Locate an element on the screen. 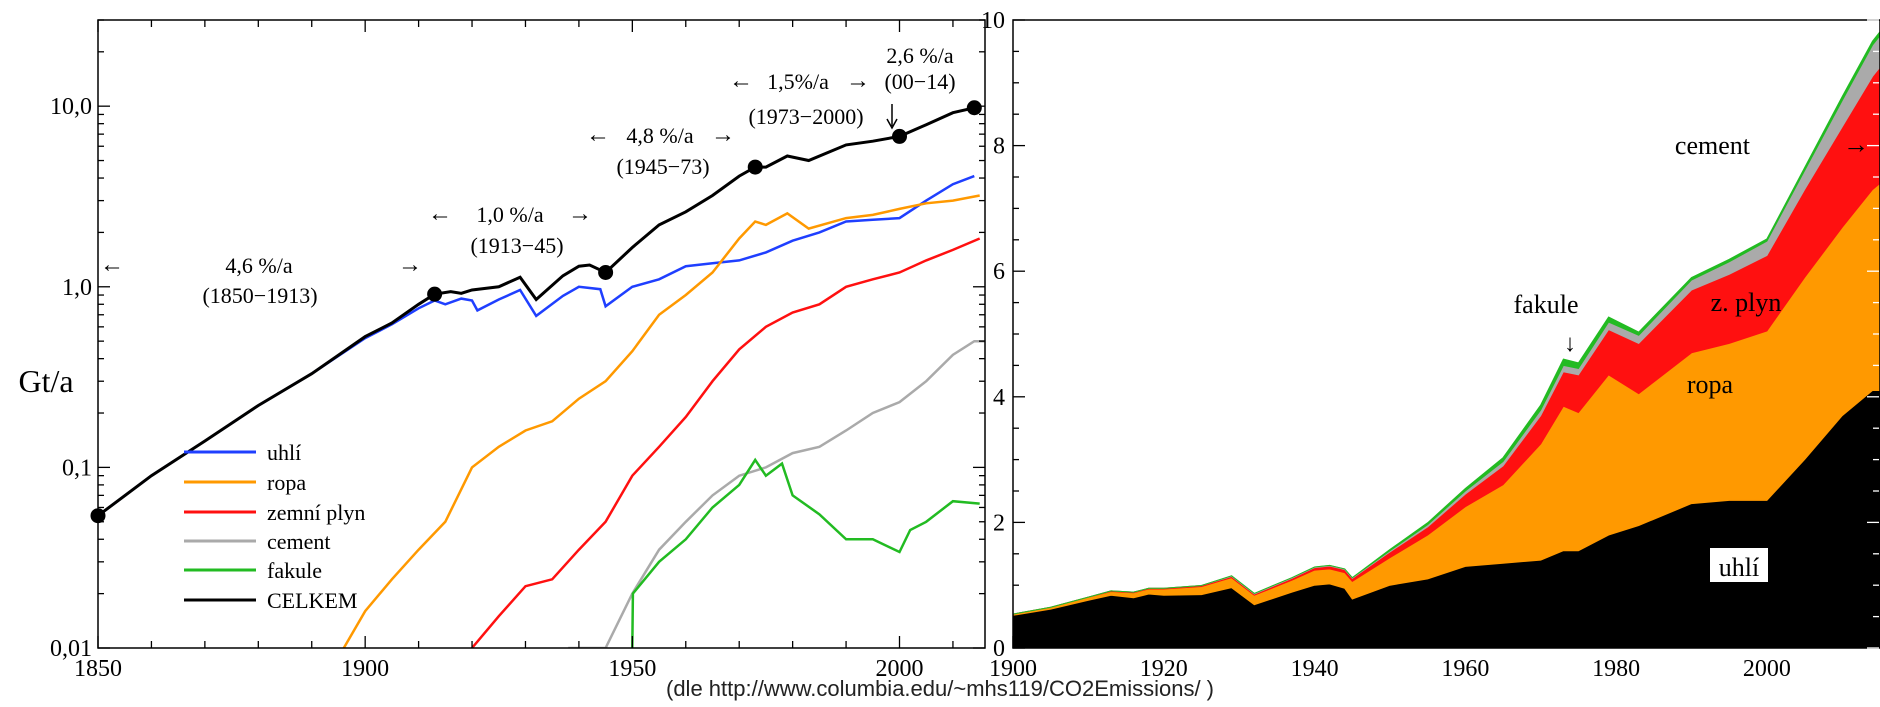  x-tick-label: 1980 is located at coordinates (1616, 669).